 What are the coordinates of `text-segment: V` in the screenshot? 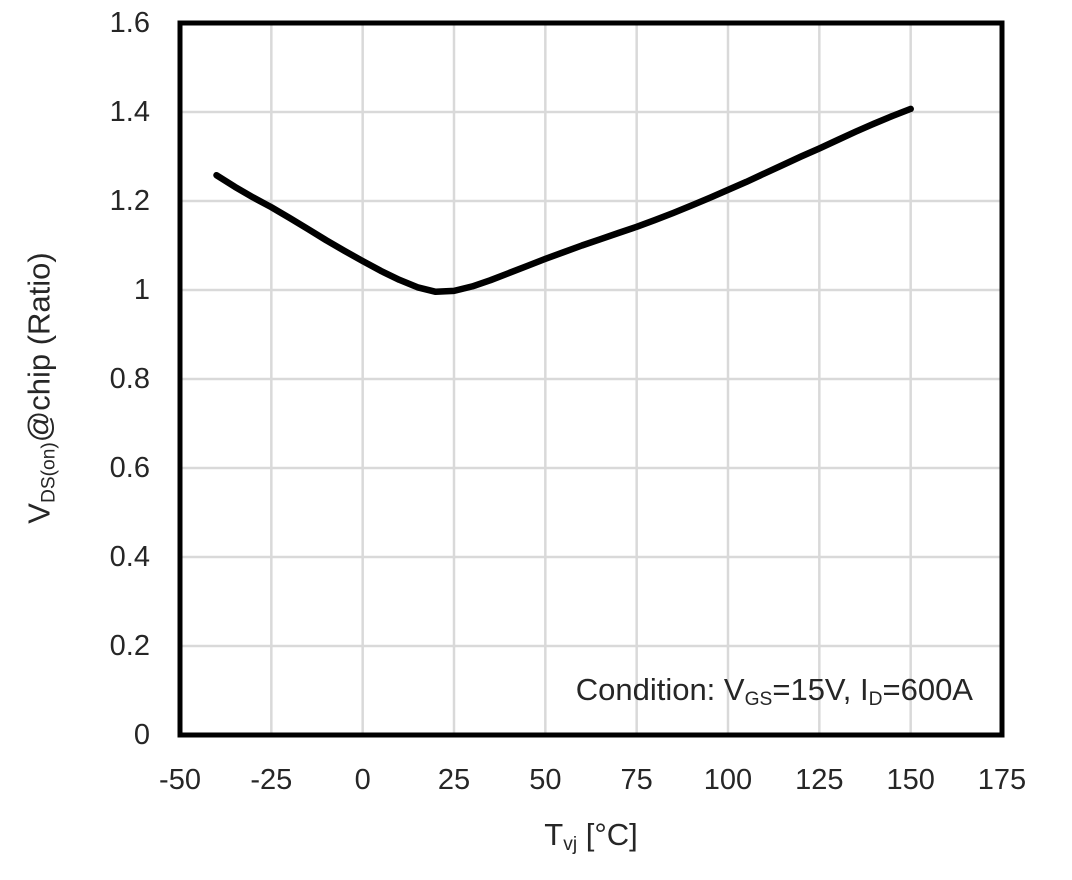 It's located at (39, 513).